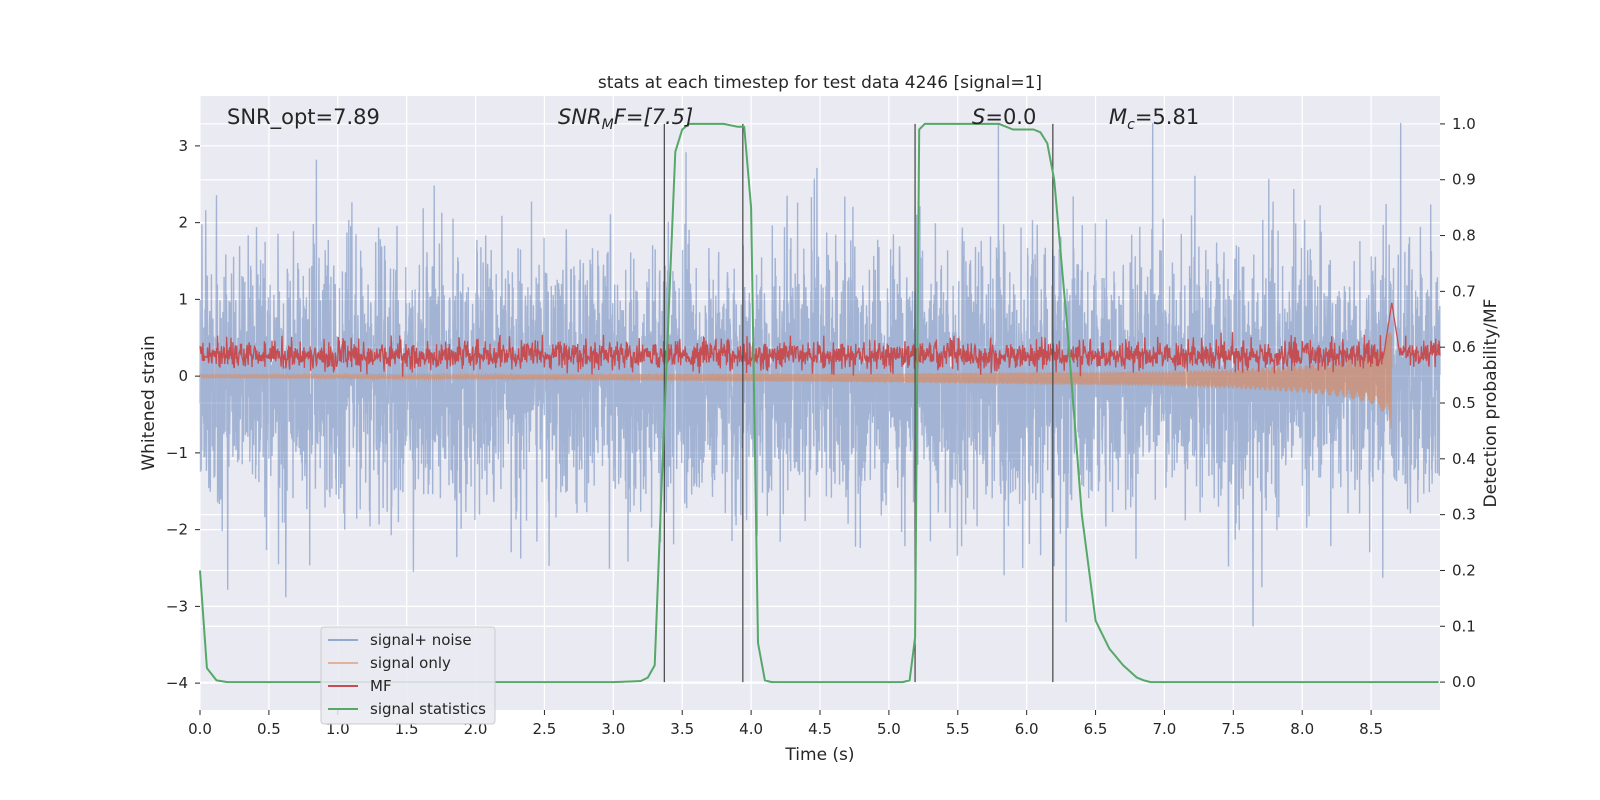 The width and height of the screenshot is (1600, 800). Describe the element at coordinates (1464, 515) in the screenshot. I see `y2-tick-label: 0.3` at that location.